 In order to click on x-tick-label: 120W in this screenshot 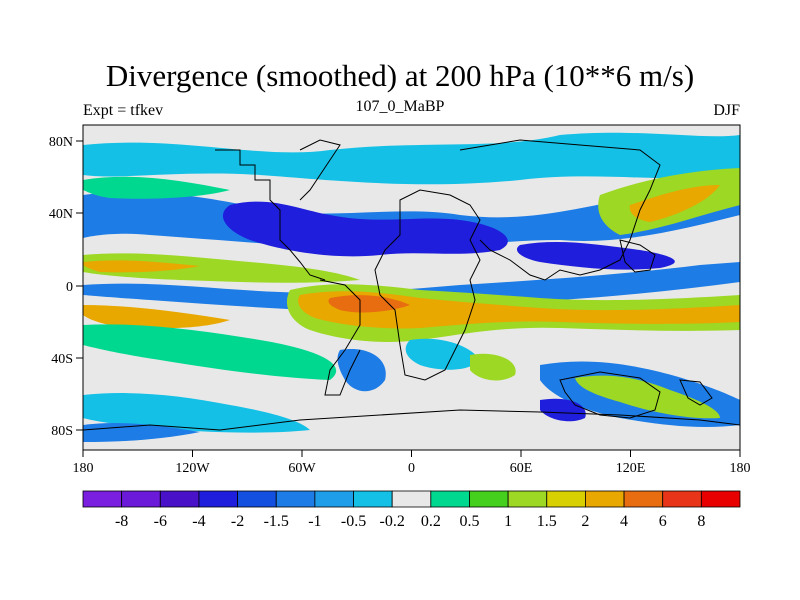, I will do `click(192, 468)`.